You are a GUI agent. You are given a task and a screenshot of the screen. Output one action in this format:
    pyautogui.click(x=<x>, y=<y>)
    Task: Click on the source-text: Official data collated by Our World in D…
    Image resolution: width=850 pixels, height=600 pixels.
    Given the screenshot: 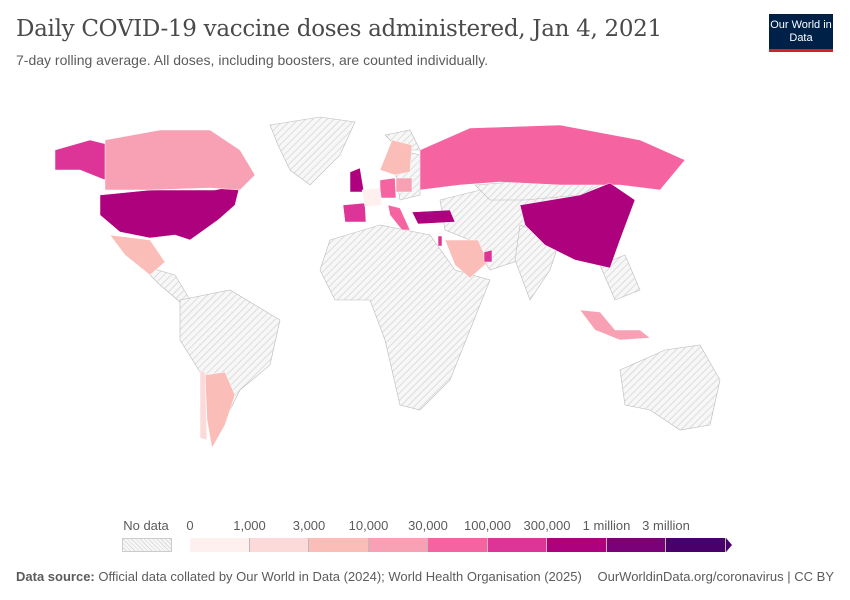 What is the action you would take?
    pyautogui.click(x=340, y=576)
    